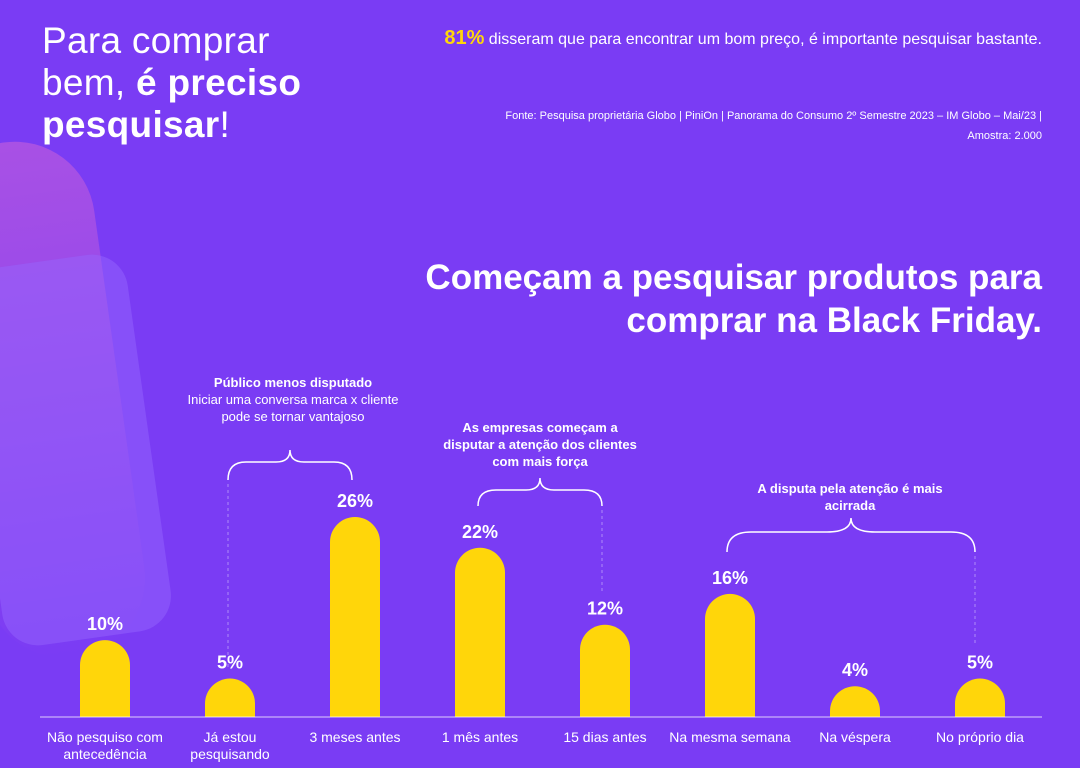 This screenshot has height=768, width=1080. Describe the element at coordinates (480, 737) in the screenshot. I see `category-label: 1 mês antes` at that location.